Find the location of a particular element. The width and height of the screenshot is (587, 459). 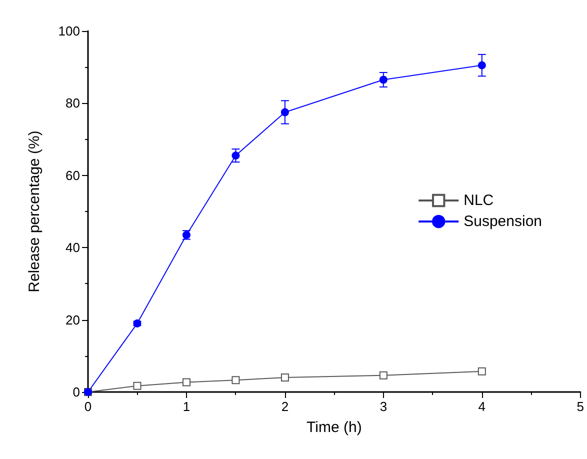

y-tick-label: 60 is located at coordinates (73, 175).